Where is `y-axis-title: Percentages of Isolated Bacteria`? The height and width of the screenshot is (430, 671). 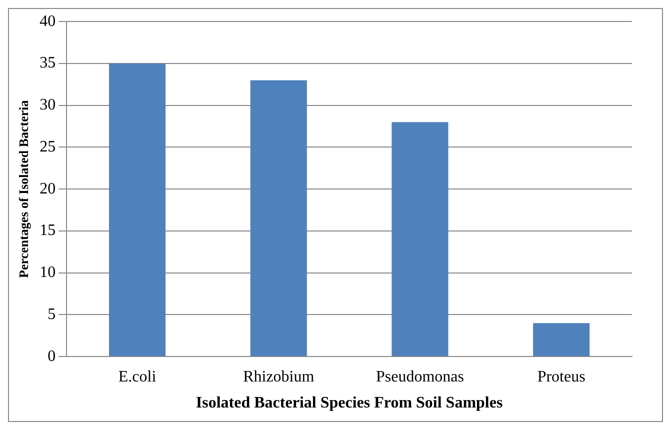
y-axis-title: Percentages of Isolated Bacteria is located at coordinates (24, 189).